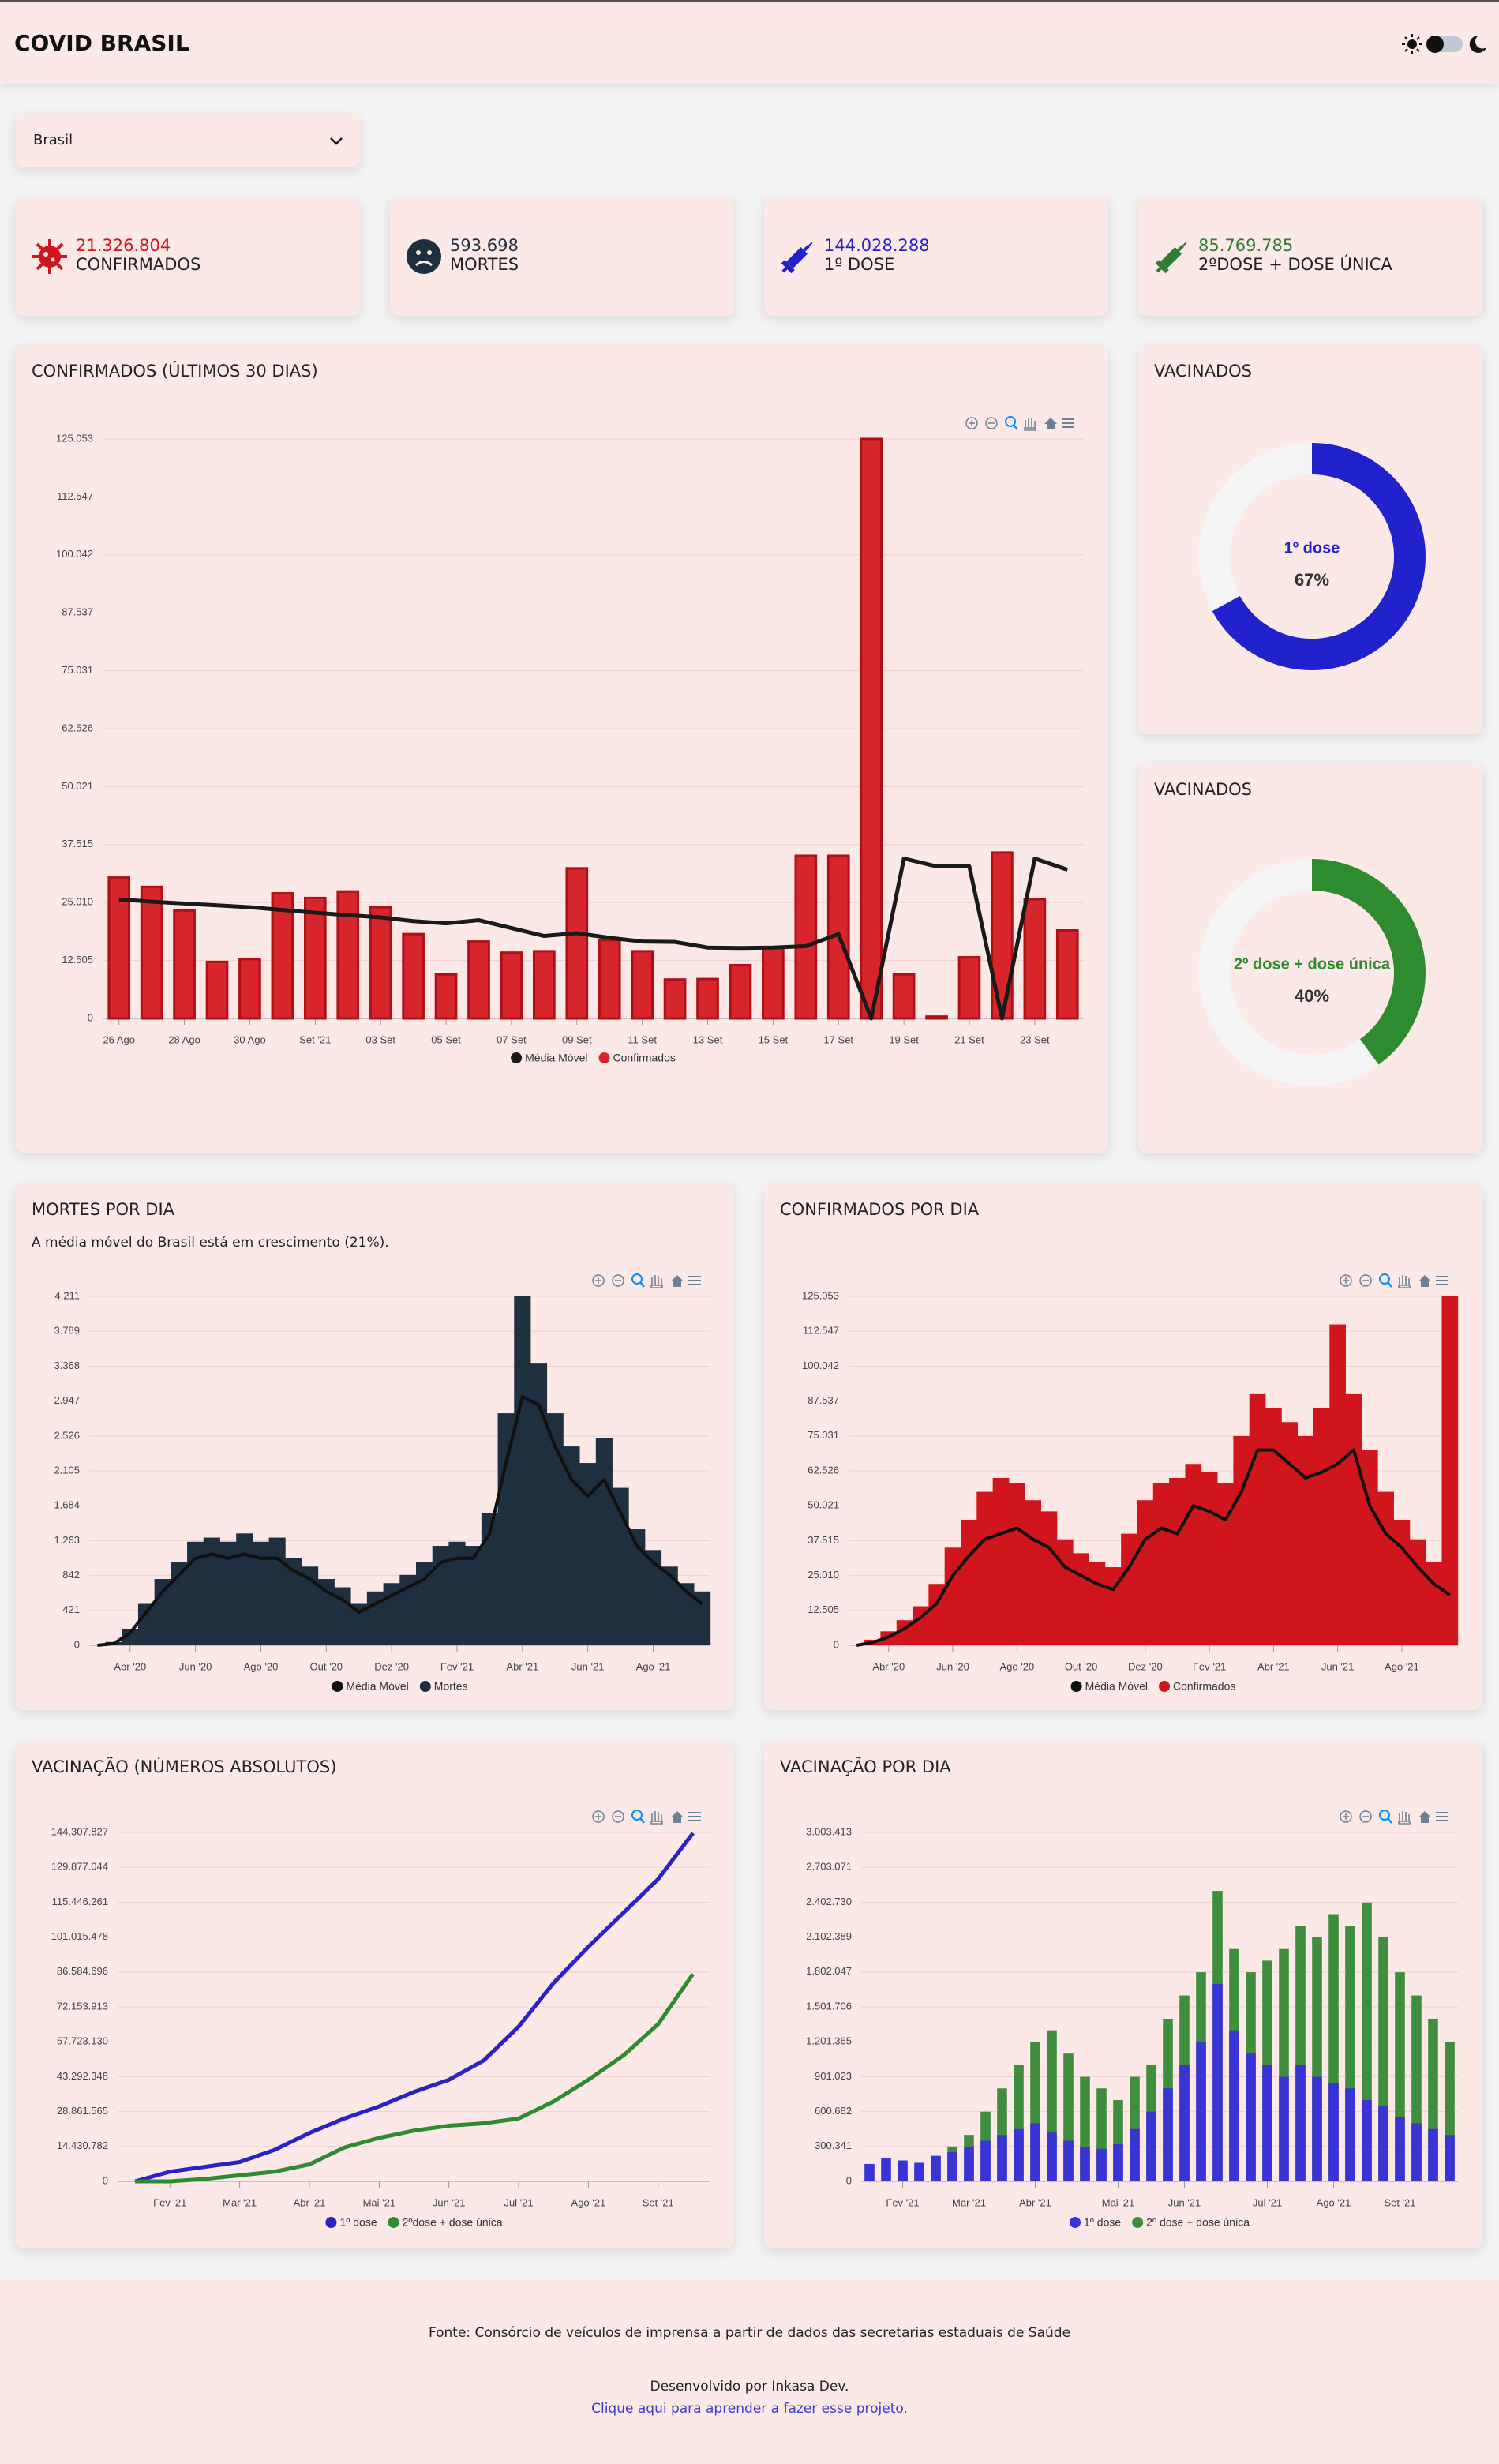 This screenshot has height=2464, width=1499. Describe the element at coordinates (82, 2111) in the screenshot. I see `y-tick-label: 28.861.565` at that location.